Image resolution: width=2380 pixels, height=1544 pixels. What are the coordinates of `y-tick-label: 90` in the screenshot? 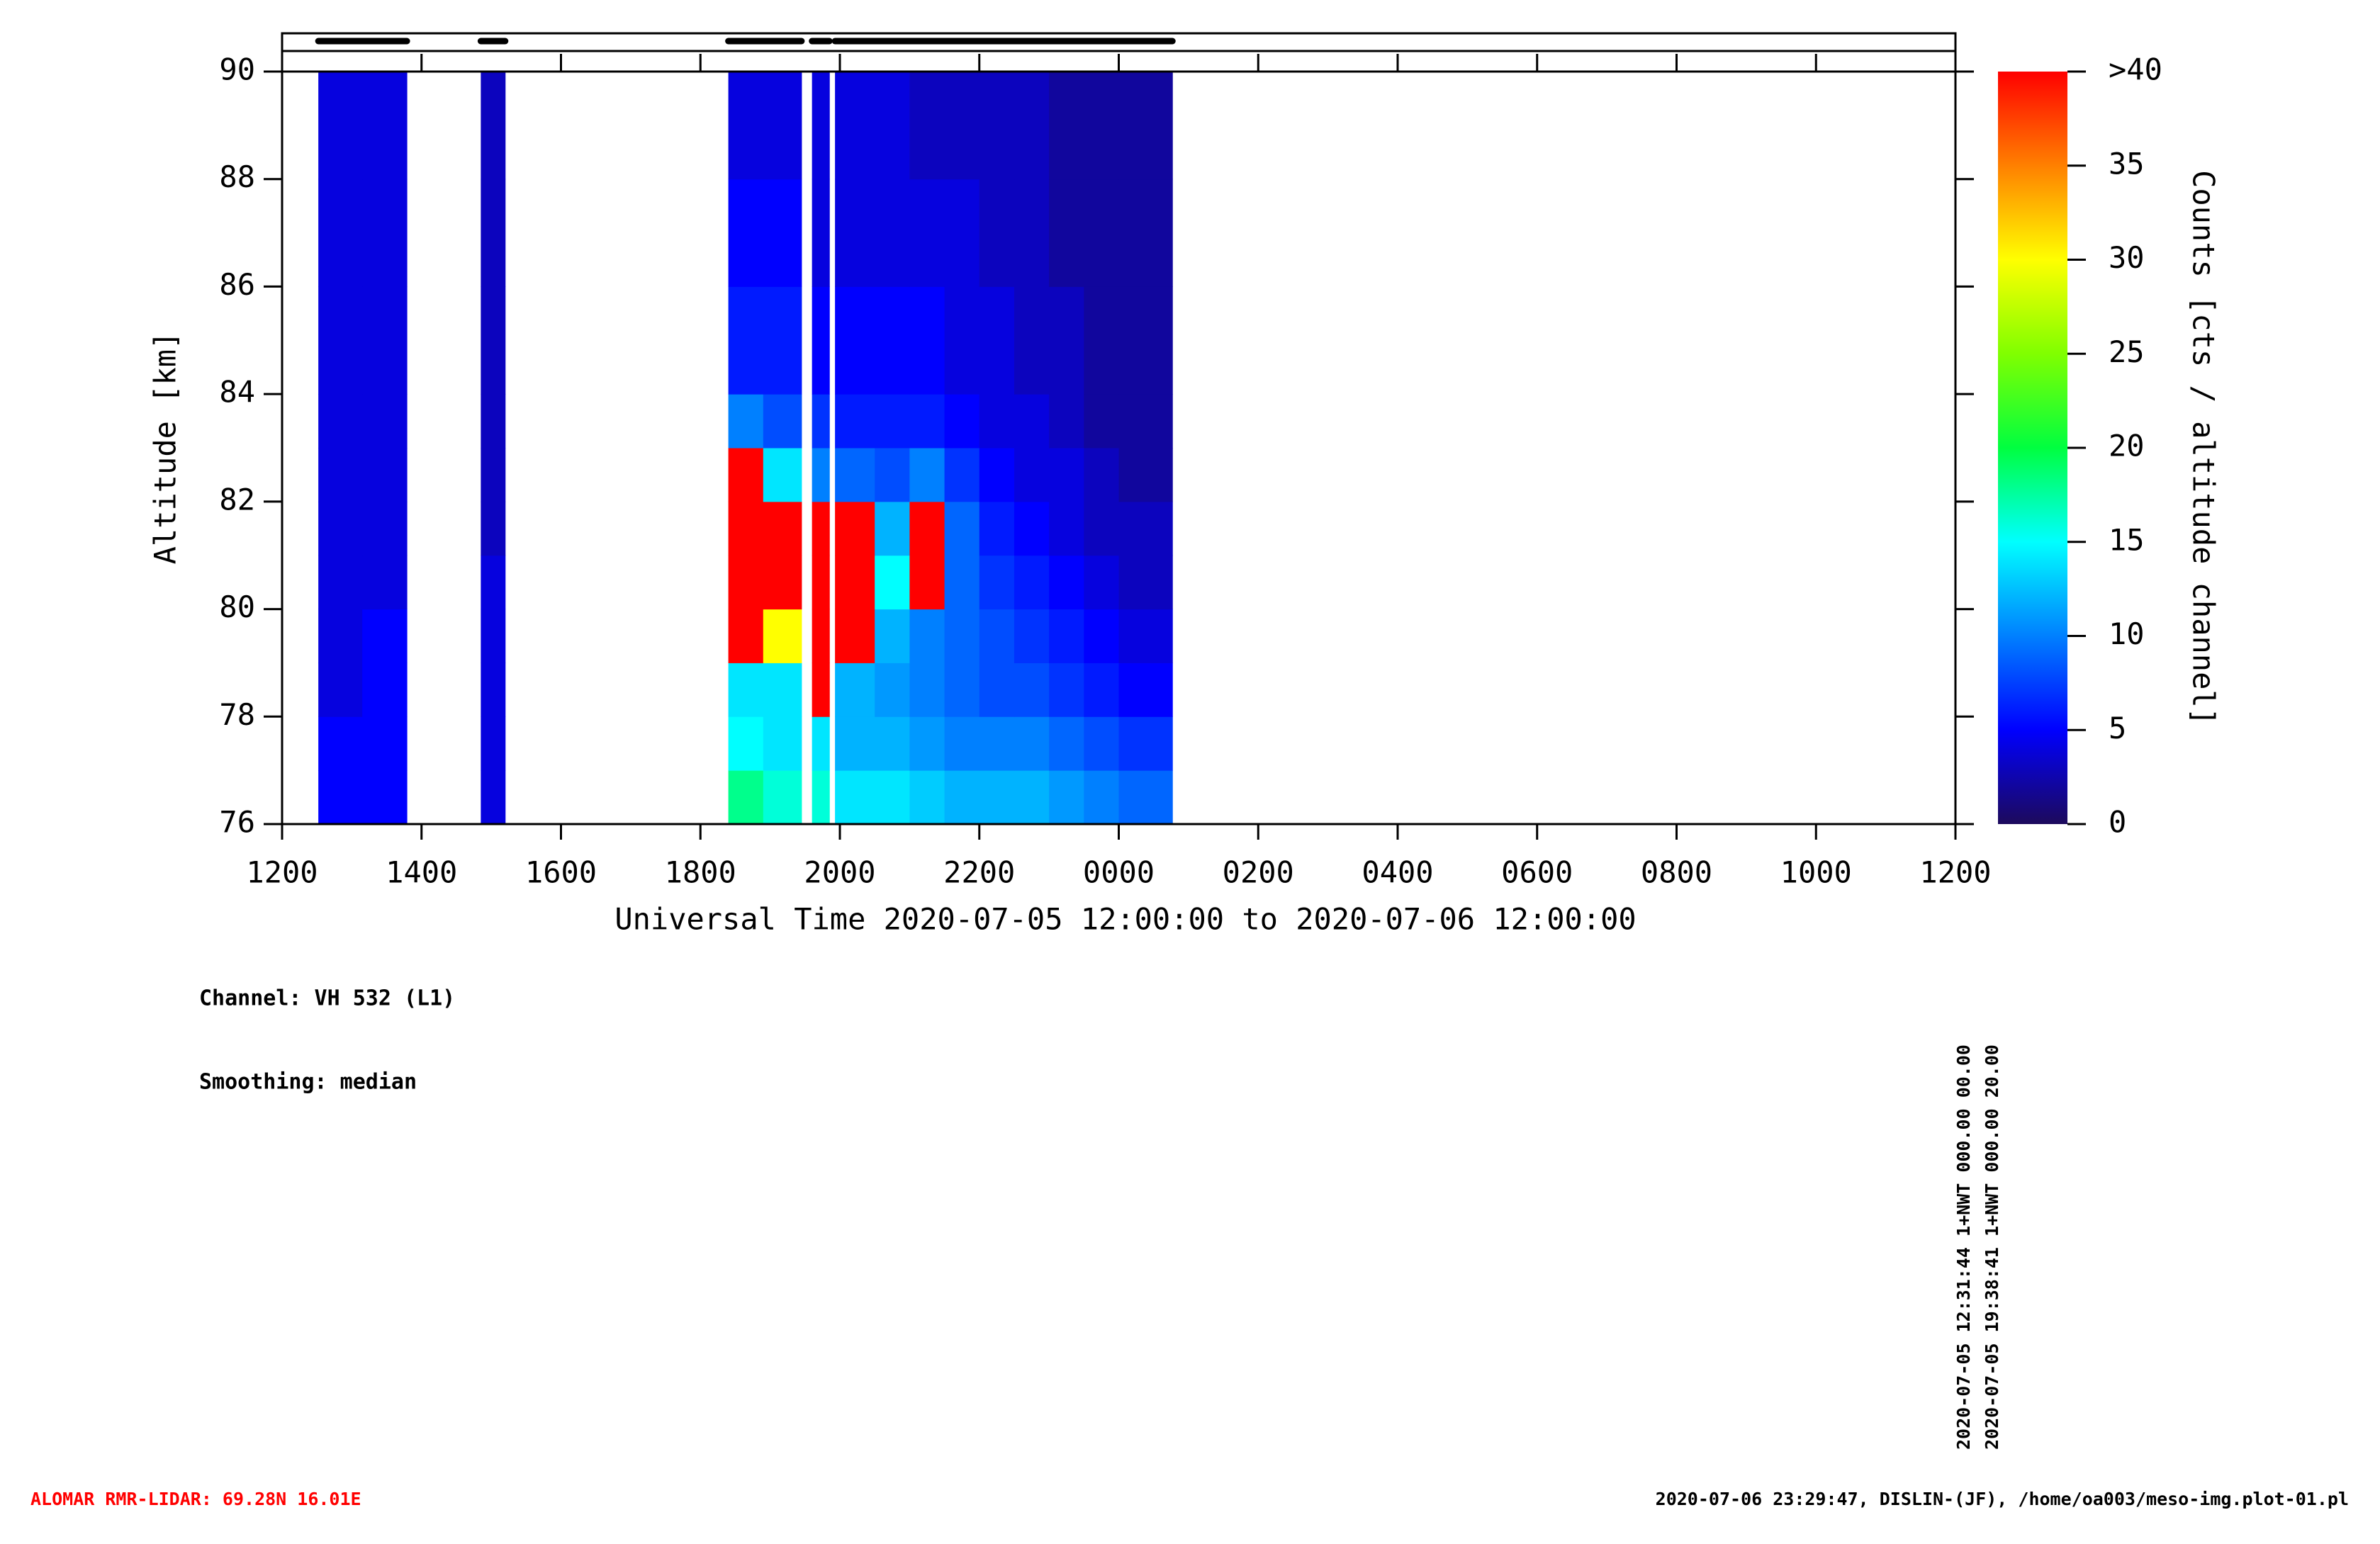 It's located at (237, 69).